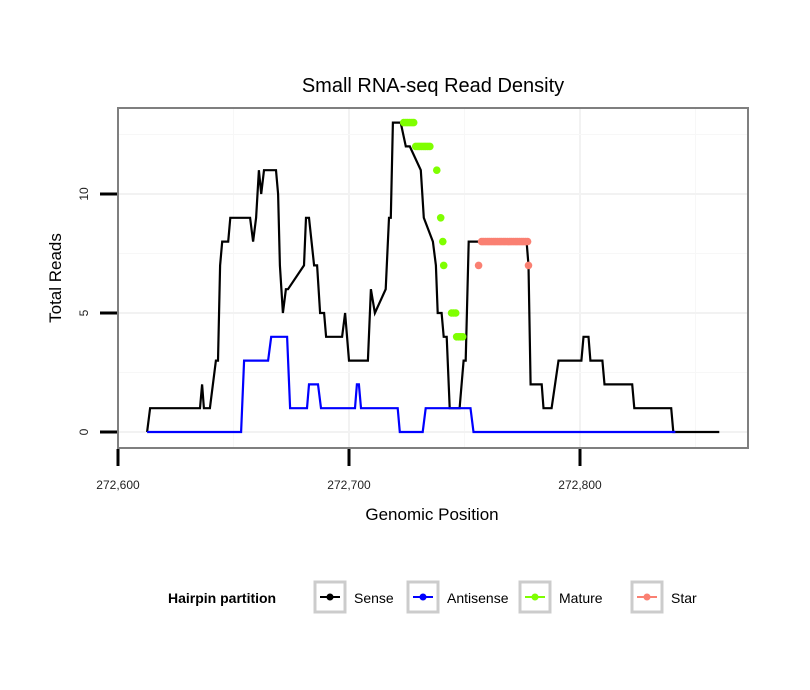 The width and height of the screenshot is (810, 690). What do you see at coordinates (330, 597) in the screenshot?
I see `legend-marker-sense` at bounding box center [330, 597].